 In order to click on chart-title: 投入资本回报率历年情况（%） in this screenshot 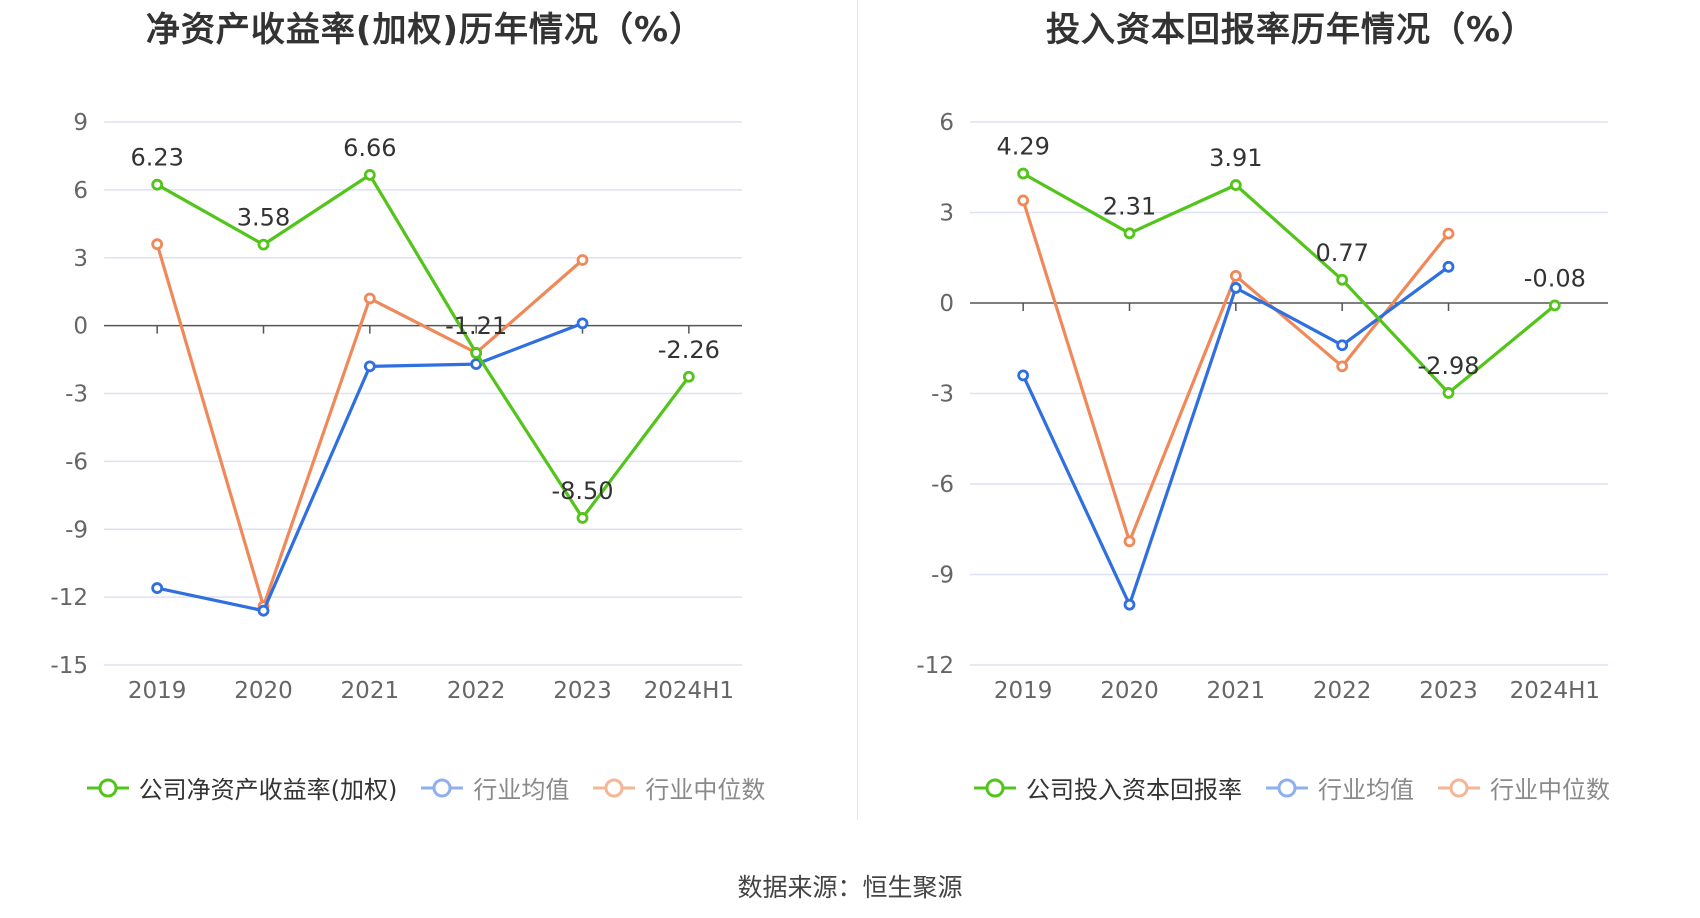, I will do `click(1291, 30)`.